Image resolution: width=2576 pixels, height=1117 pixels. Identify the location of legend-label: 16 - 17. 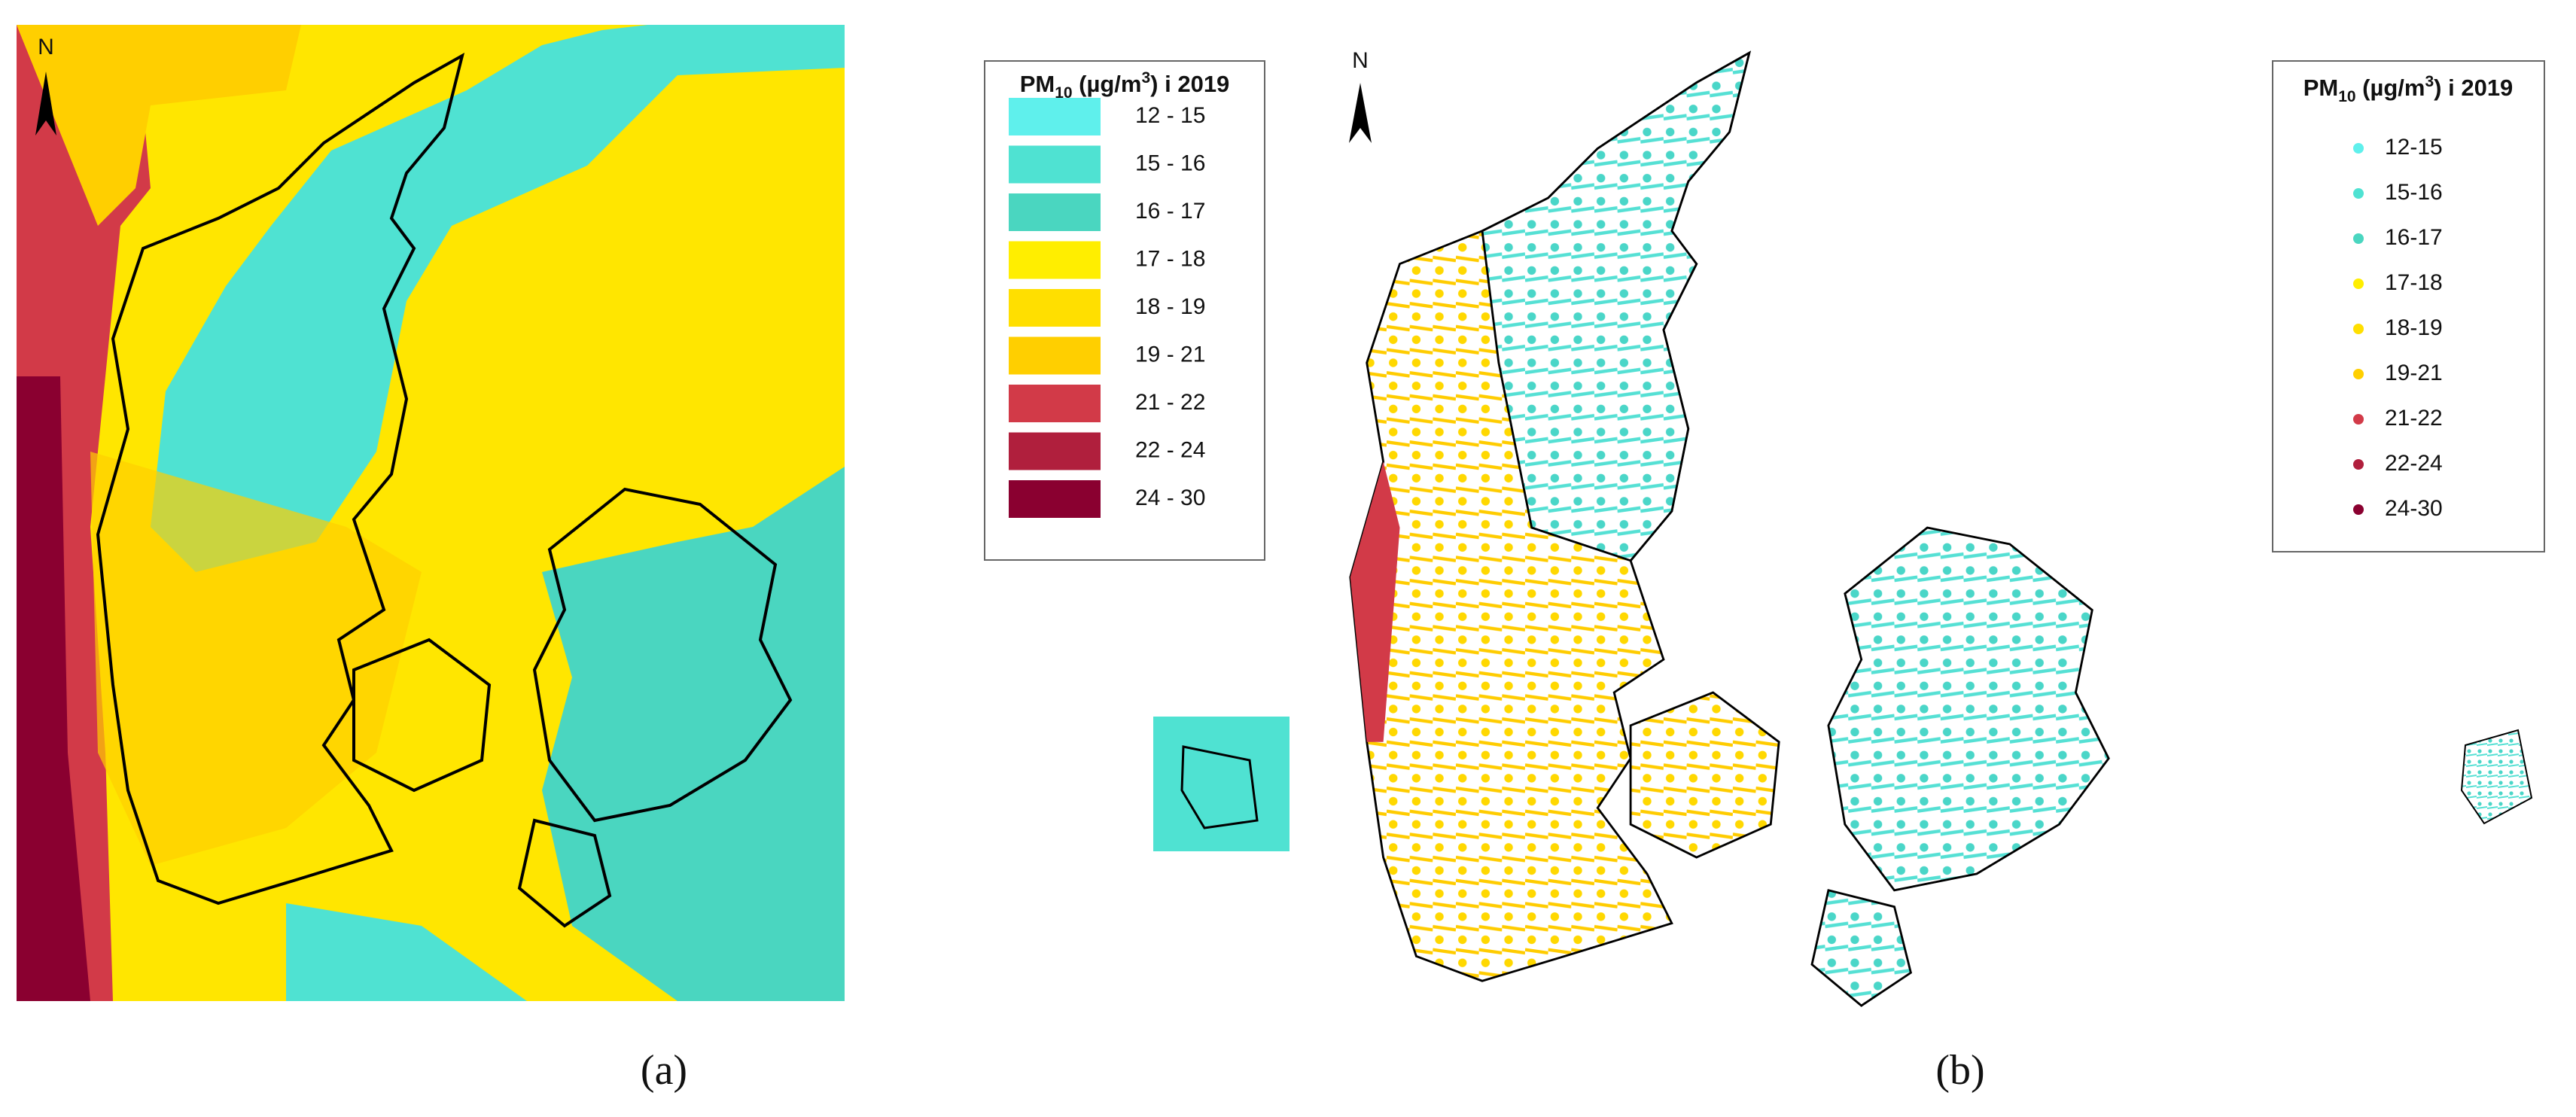
(1170, 212).